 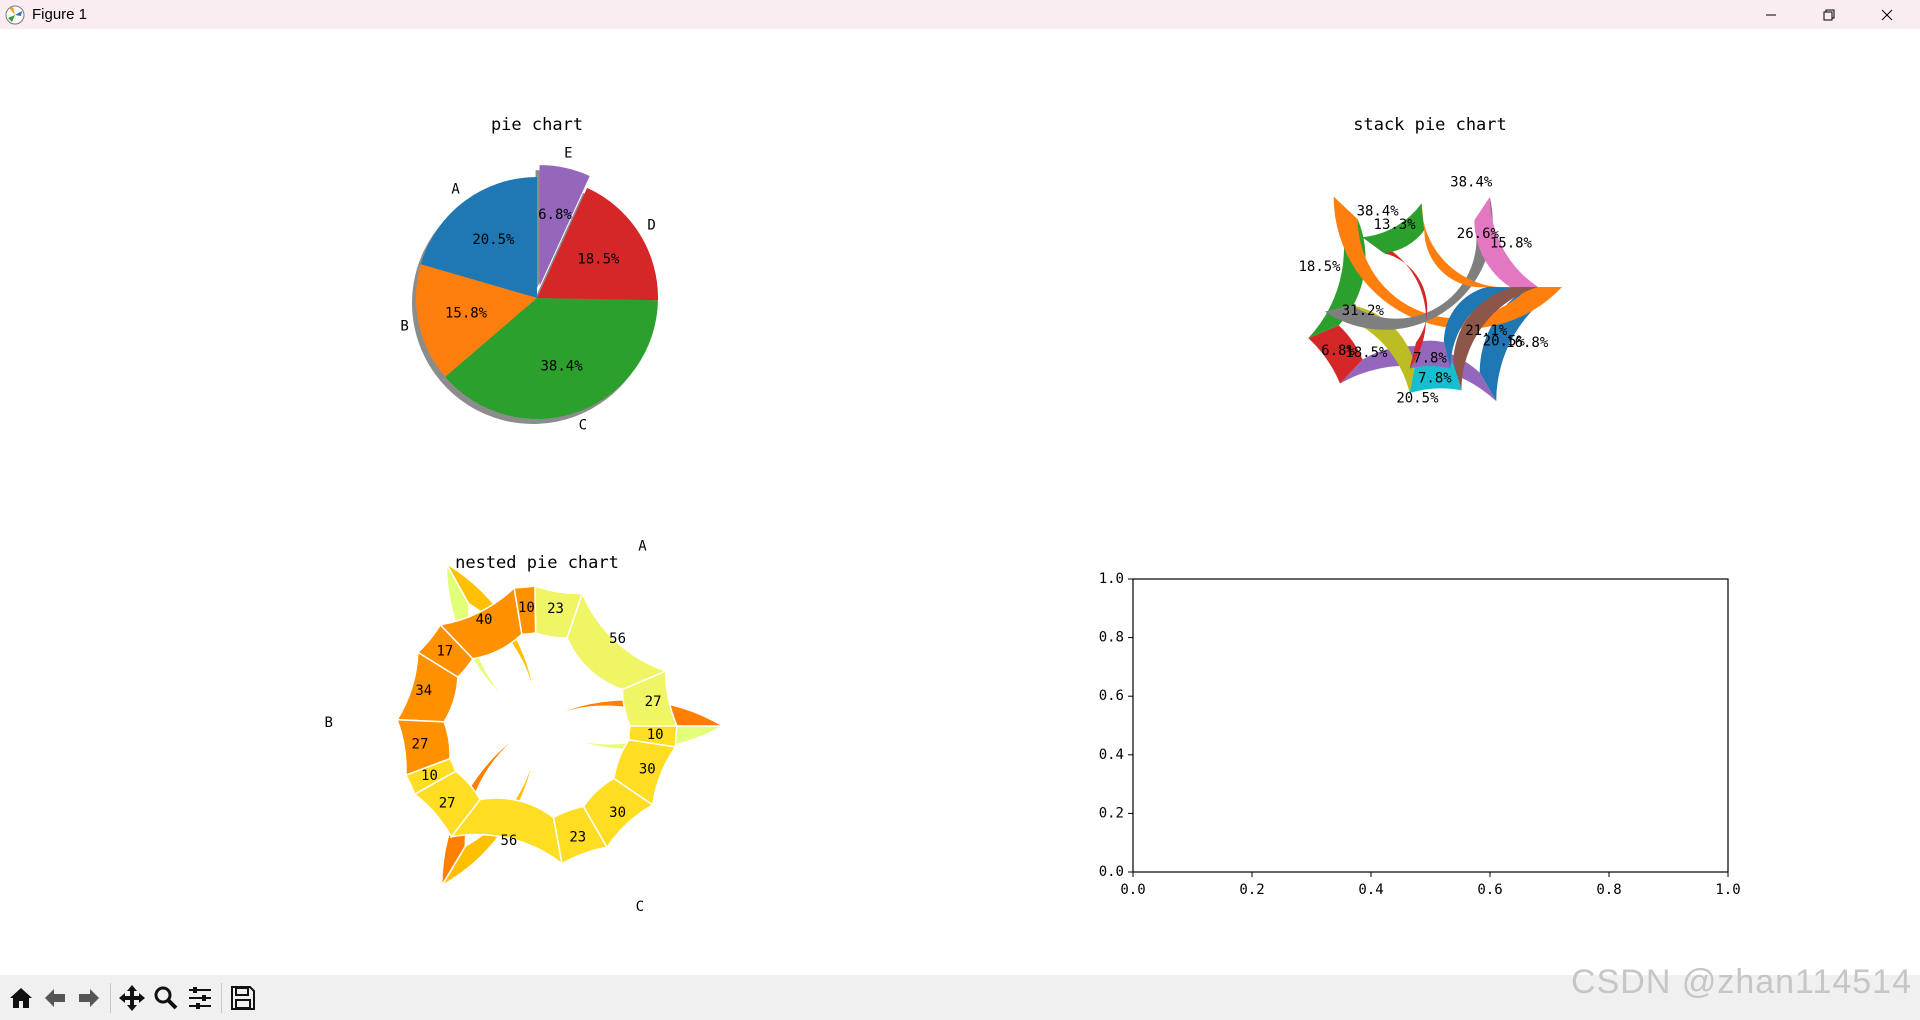 I want to click on inner-value-label: 17, so click(x=444, y=651).